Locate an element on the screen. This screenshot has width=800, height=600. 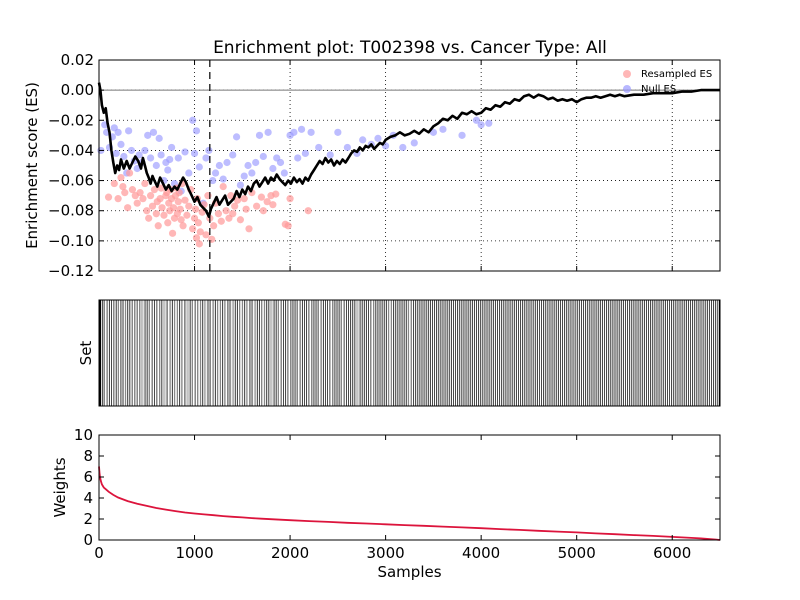
es-y-tick-label: −0.06 is located at coordinates (71, 181).